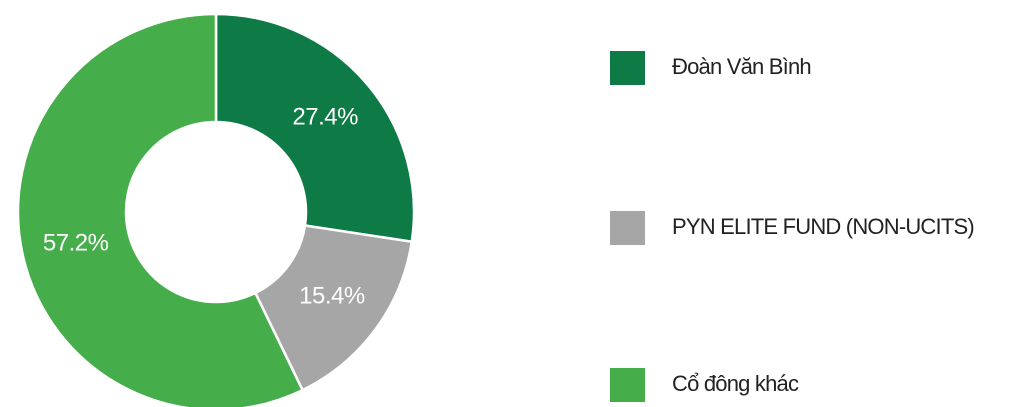  I want to click on legend-label: Cổ đông khác, so click(735, 383).